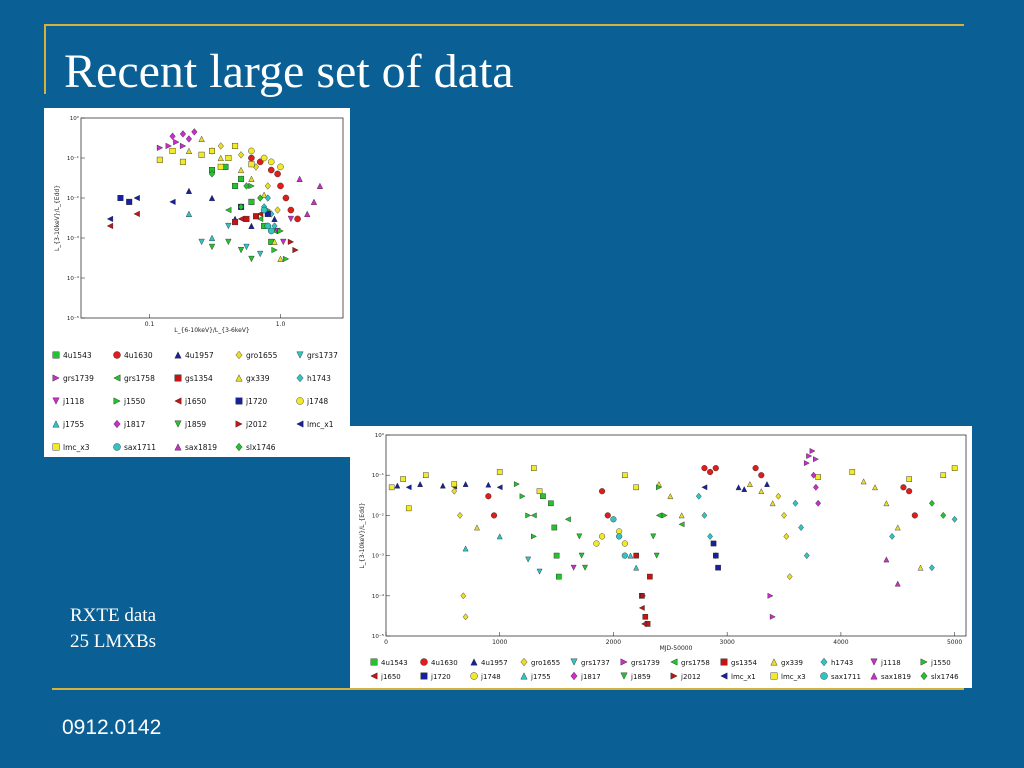 Image resolution: width=1024 pixels, height=768 pixels. I want to click on legend-marker-grs1758, so click(117, 378).